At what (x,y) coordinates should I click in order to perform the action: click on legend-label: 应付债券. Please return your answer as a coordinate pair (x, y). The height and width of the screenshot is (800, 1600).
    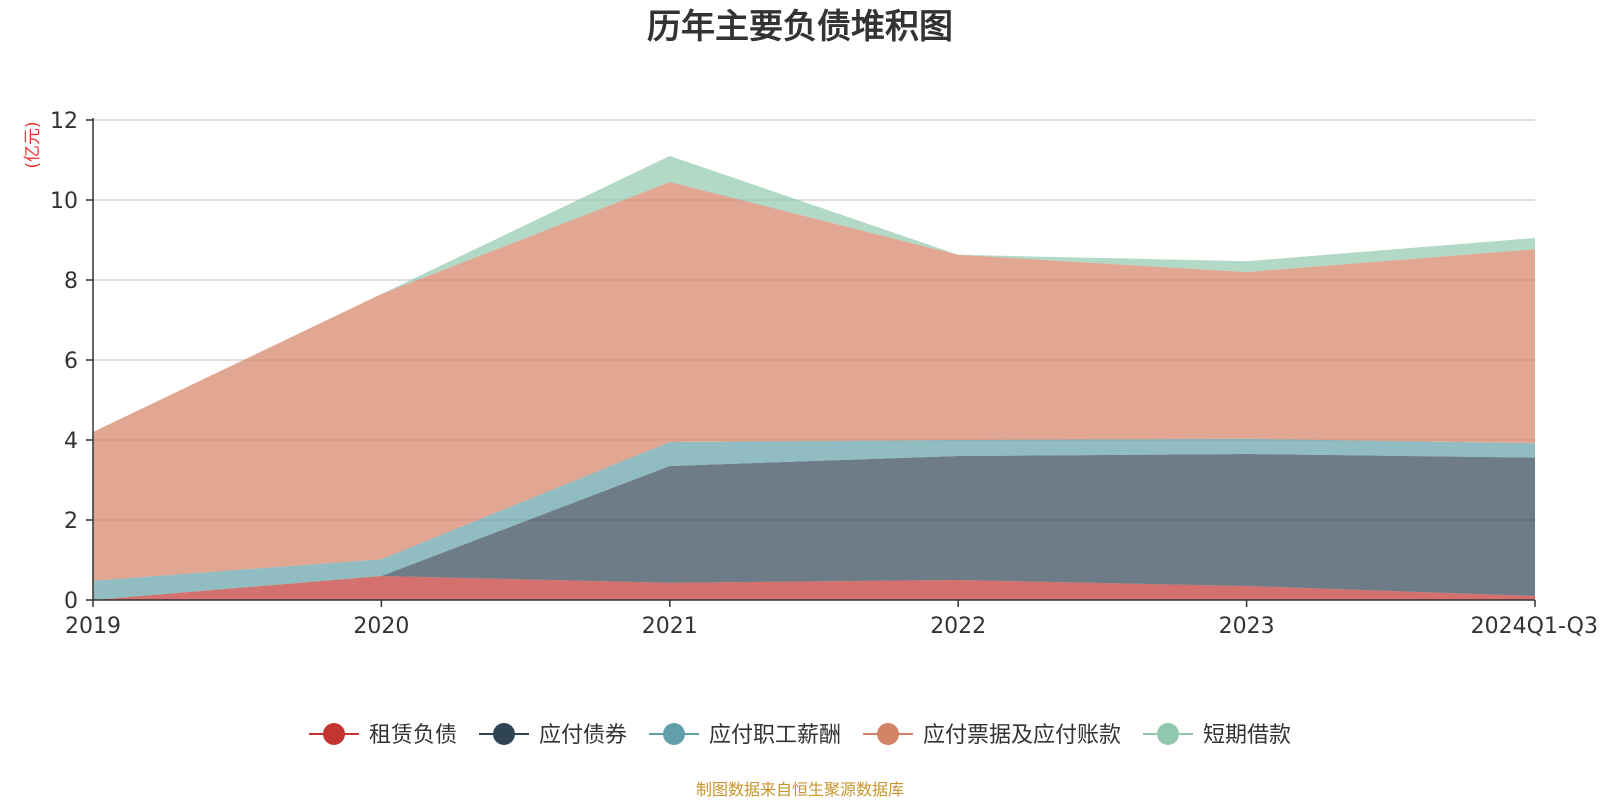
    Looking at the image, I should click on (583, 735).